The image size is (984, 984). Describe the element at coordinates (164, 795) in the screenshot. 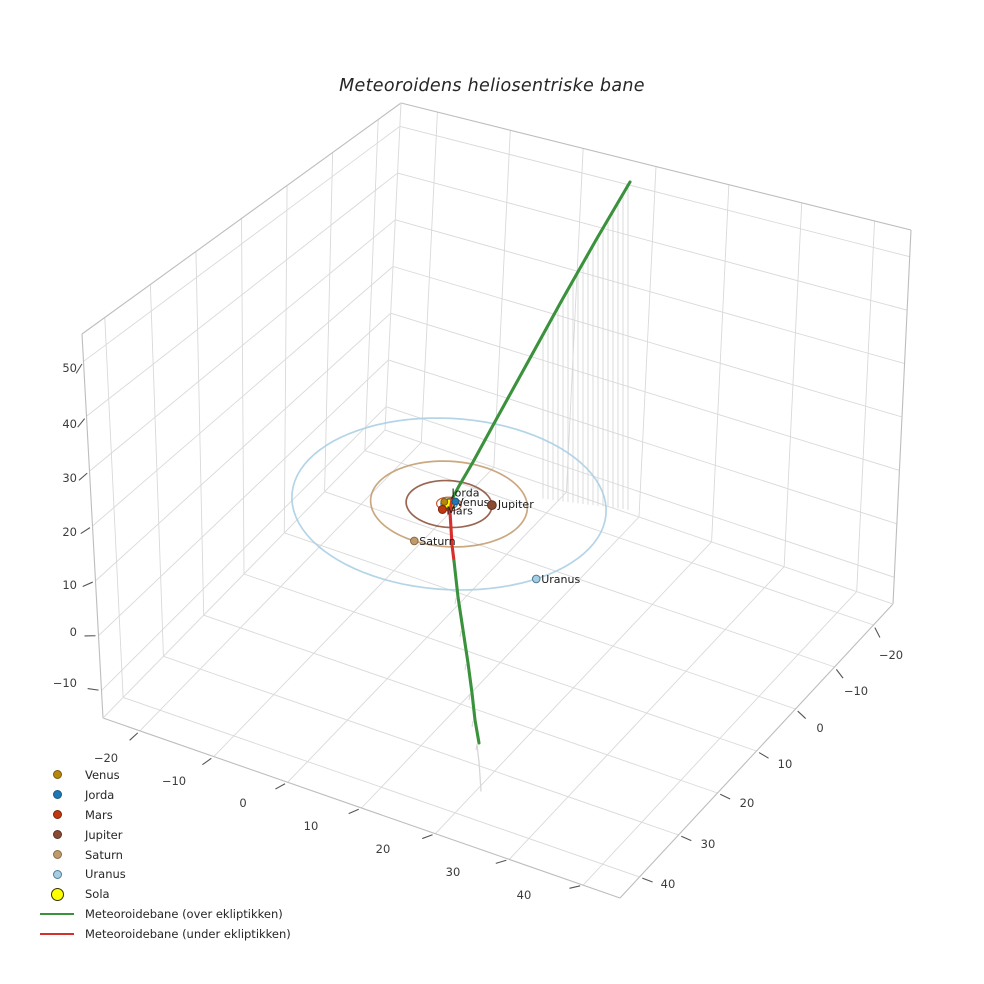

I see `legend-item-jorda: Jorda` at that location.